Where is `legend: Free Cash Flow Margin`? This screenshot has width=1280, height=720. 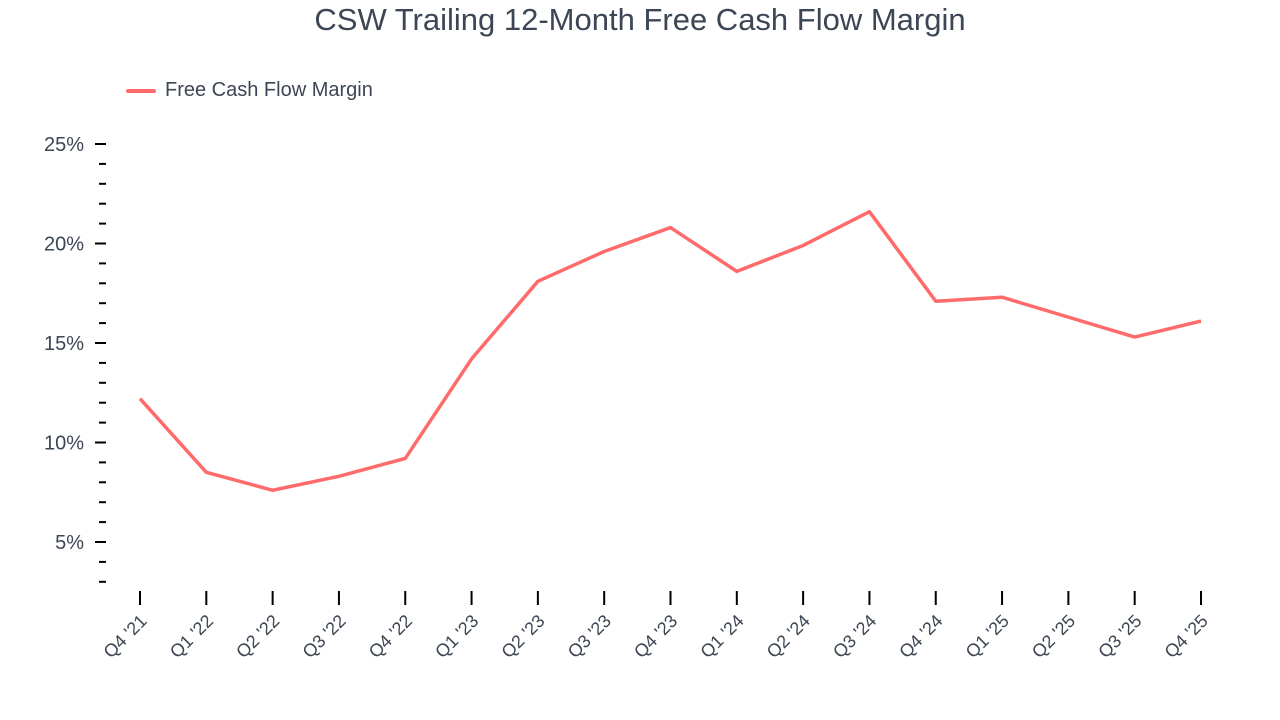 legend: Free Cash Flow Margin is located at coordinates (249, 90).